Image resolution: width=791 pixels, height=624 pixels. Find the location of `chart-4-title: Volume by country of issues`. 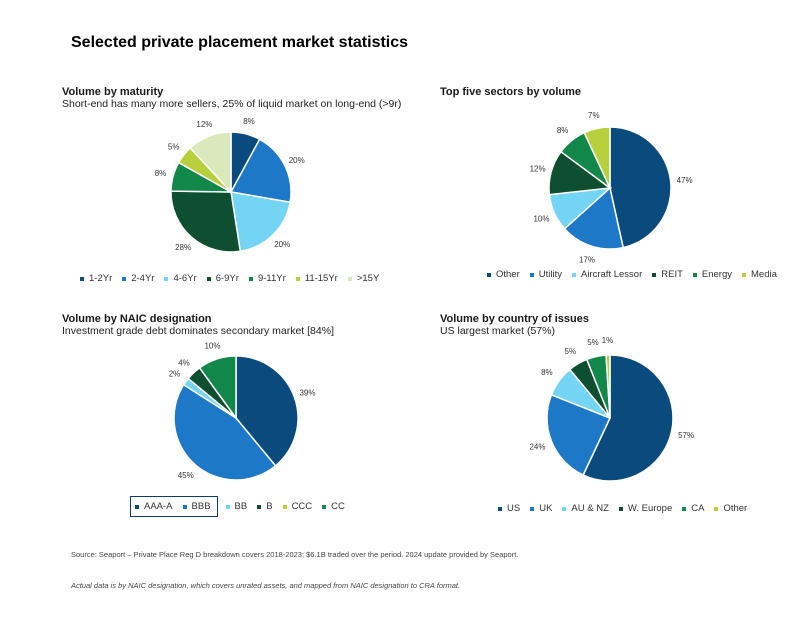

chart-4-title: Volume by country of issues is located at coordinates (514, 319).